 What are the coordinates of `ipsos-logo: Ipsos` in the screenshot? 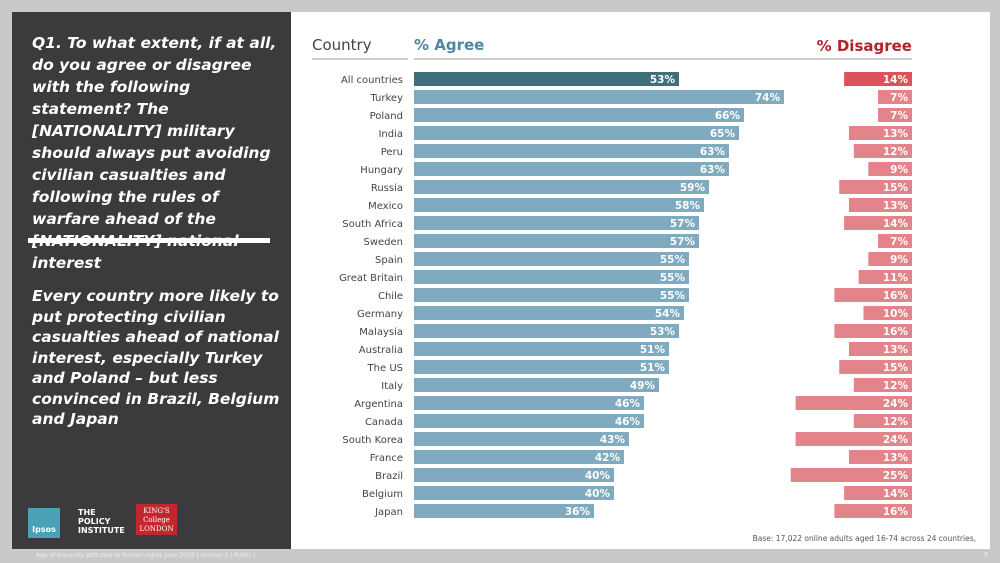 It's located at (44, 523).